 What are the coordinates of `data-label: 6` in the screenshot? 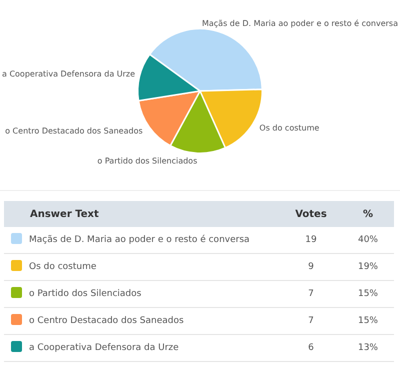 It's located at (311, 348).